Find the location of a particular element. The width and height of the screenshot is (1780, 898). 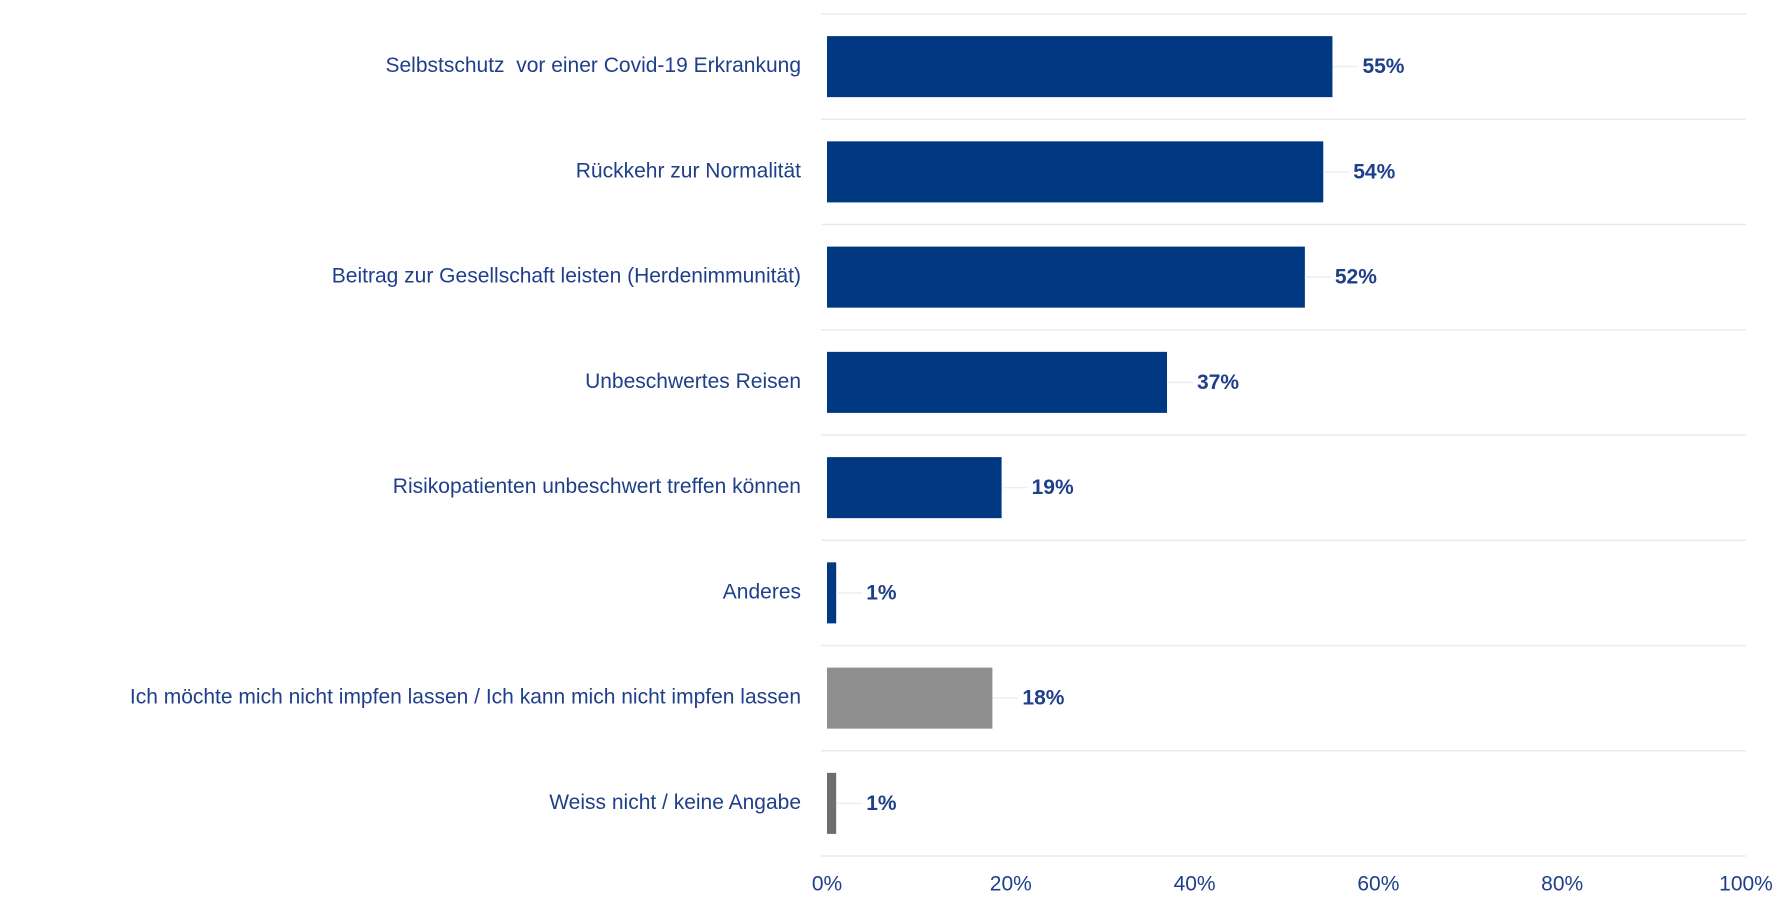

x-tick-label: 0% is located at coordinates (827, 884).